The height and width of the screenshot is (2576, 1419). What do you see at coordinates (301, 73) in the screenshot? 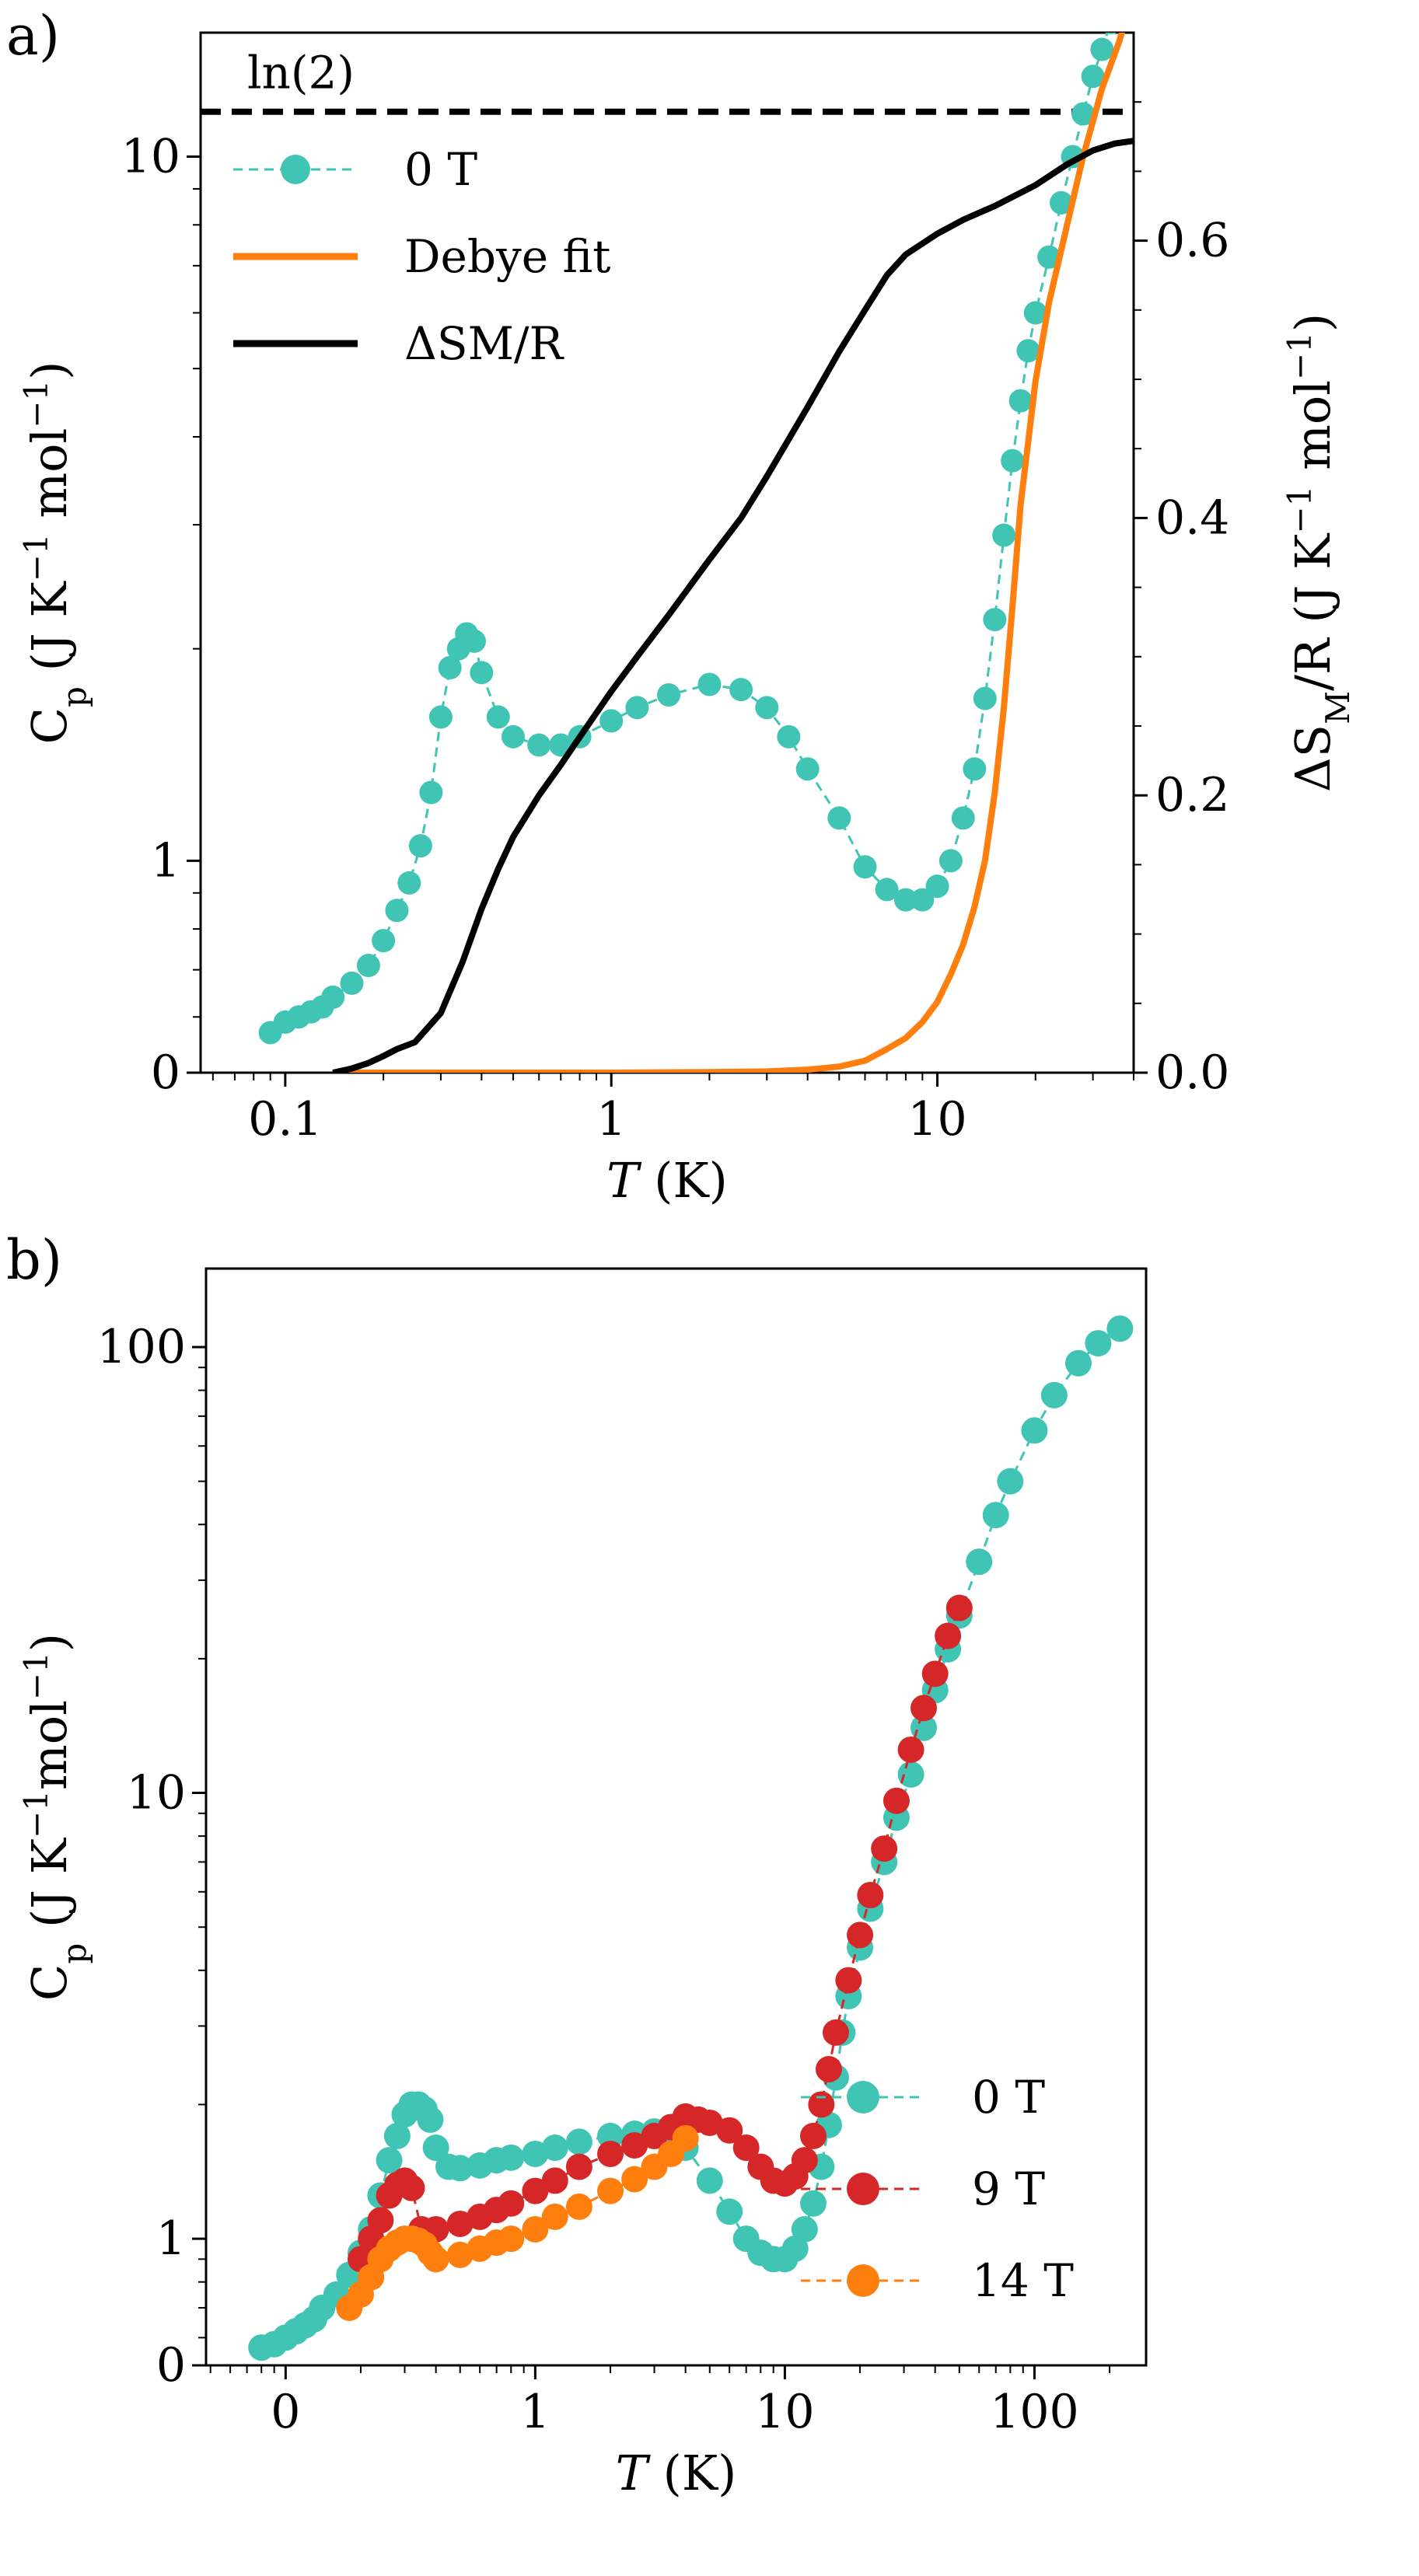
I see `ln2-label: ln(2)` at bounding box center [301, 73].